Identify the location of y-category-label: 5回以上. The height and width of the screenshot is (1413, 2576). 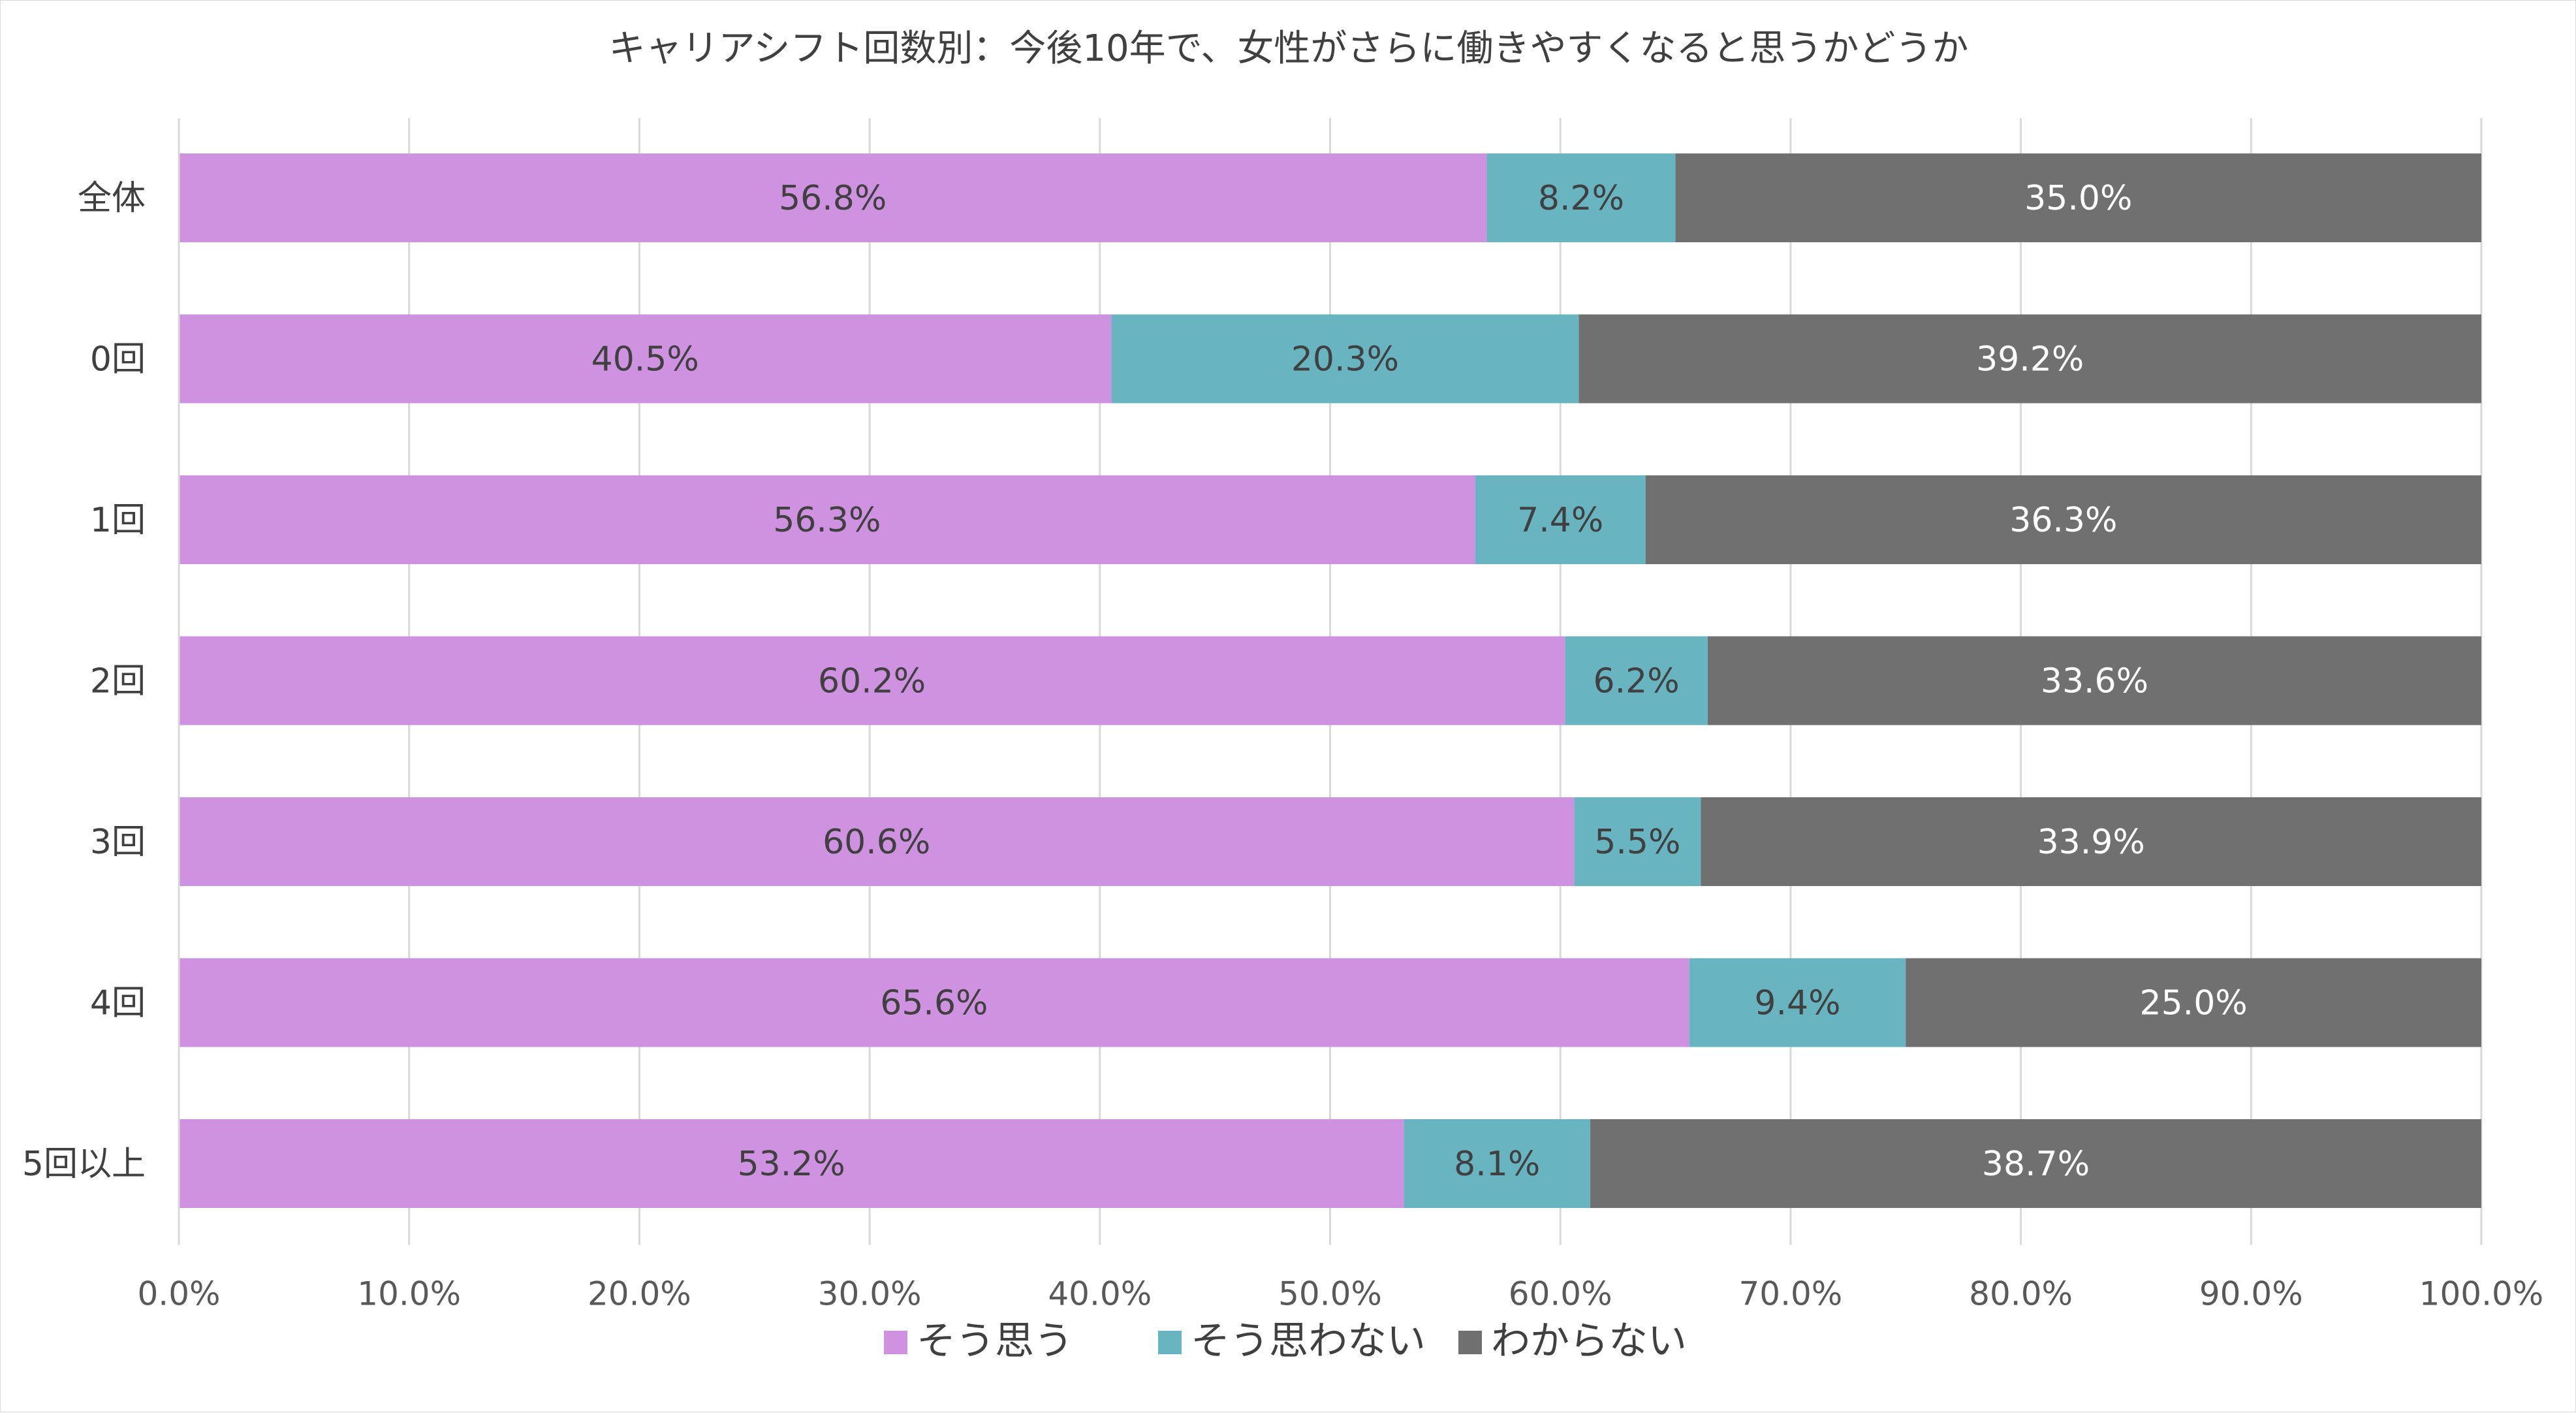
(84, 1164).